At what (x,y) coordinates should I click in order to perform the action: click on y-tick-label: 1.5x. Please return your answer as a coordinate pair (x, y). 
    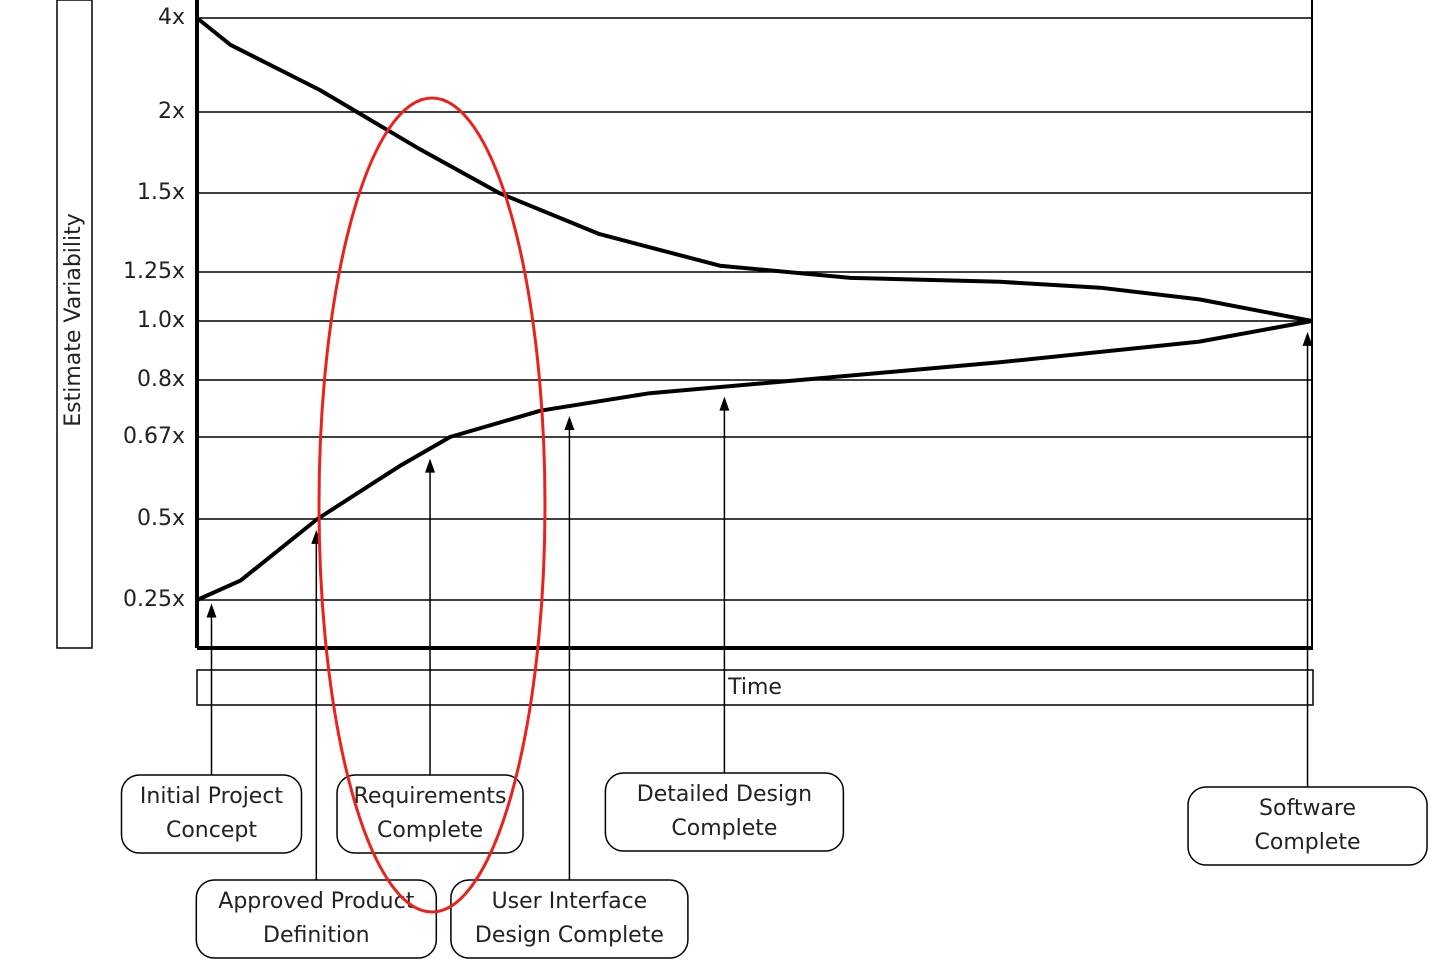
    Looking at the image, I should click on (161, 192).